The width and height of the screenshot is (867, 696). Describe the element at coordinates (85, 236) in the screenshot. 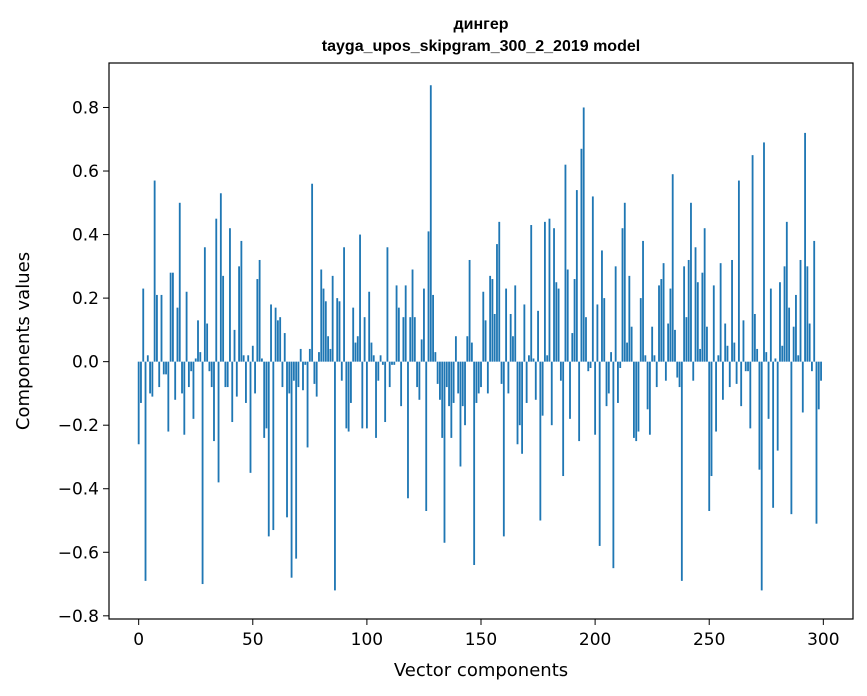

I see `y-tick-label: 0.4` at that location.